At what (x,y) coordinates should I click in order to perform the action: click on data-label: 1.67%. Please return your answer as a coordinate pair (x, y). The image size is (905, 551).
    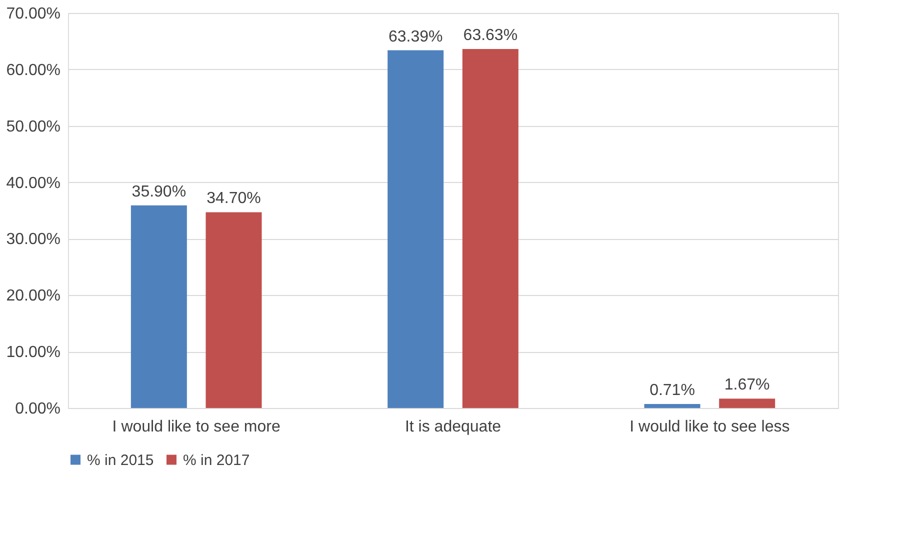
    Looking at the image, I should click on (747, 385).